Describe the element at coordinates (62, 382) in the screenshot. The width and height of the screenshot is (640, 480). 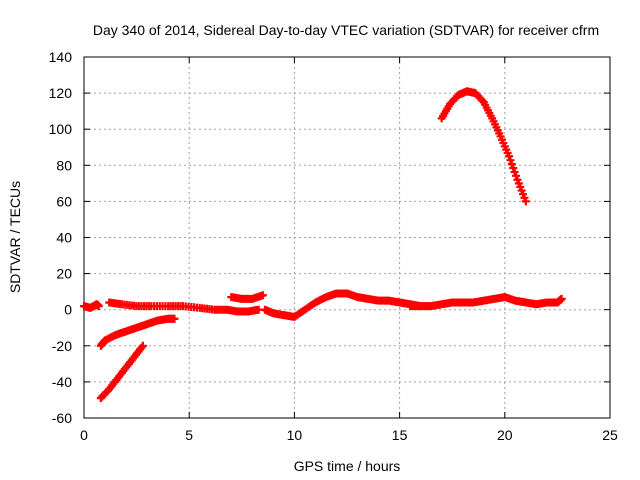
I see `y-tick-label: -40` at that location.